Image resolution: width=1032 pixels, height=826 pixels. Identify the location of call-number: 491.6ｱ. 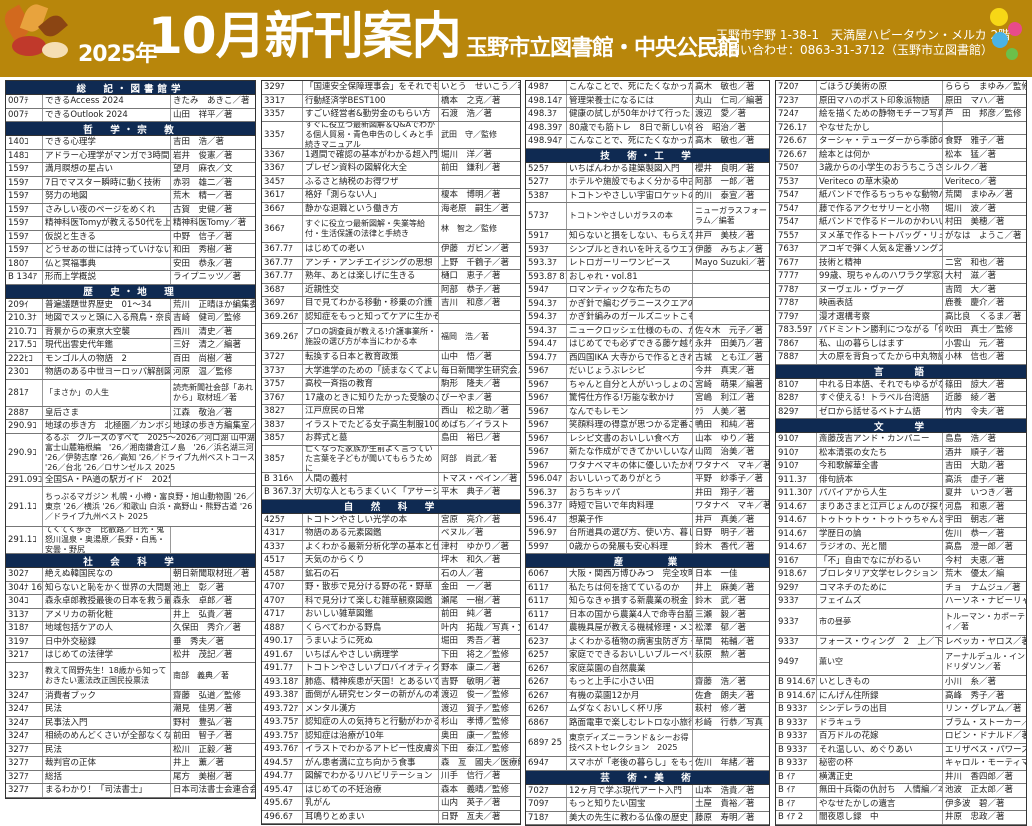
(278, 654).